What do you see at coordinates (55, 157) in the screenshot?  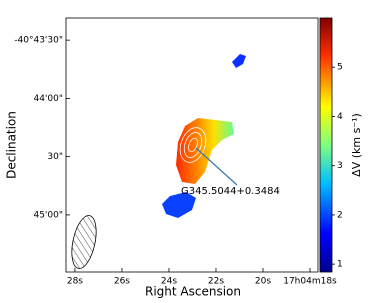 I see `y-tick-label: 30"` at bounding box center [55, 157].